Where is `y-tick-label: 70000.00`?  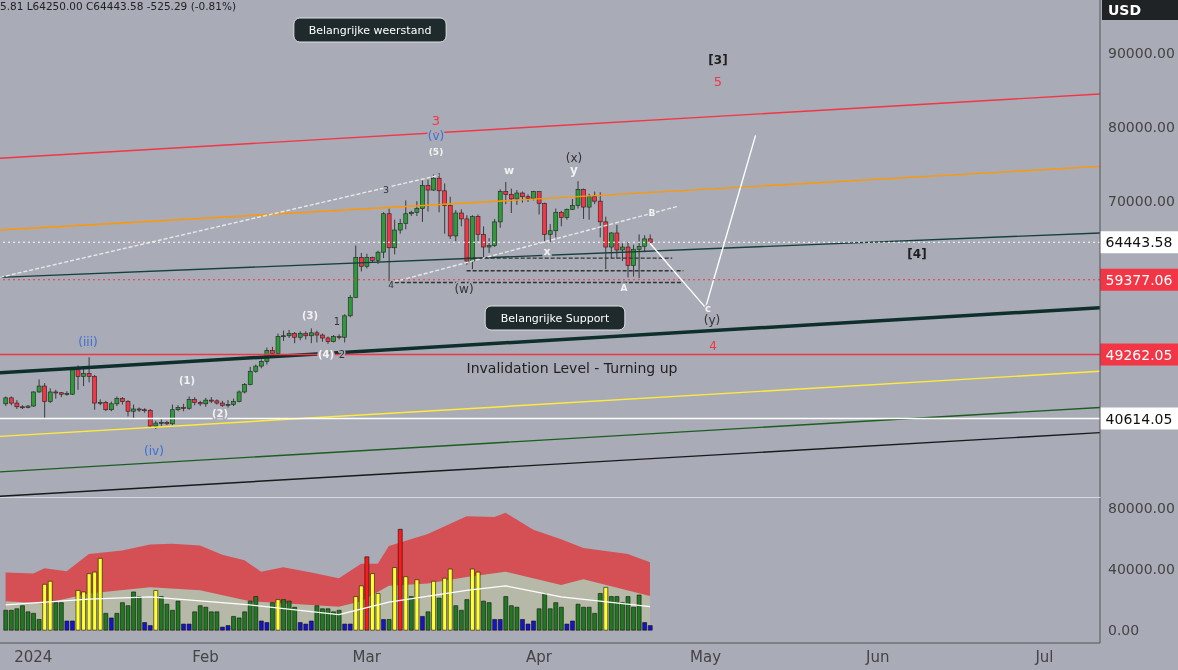 y-tick-label: 70000.00 is located at coordinates (1141, 201).